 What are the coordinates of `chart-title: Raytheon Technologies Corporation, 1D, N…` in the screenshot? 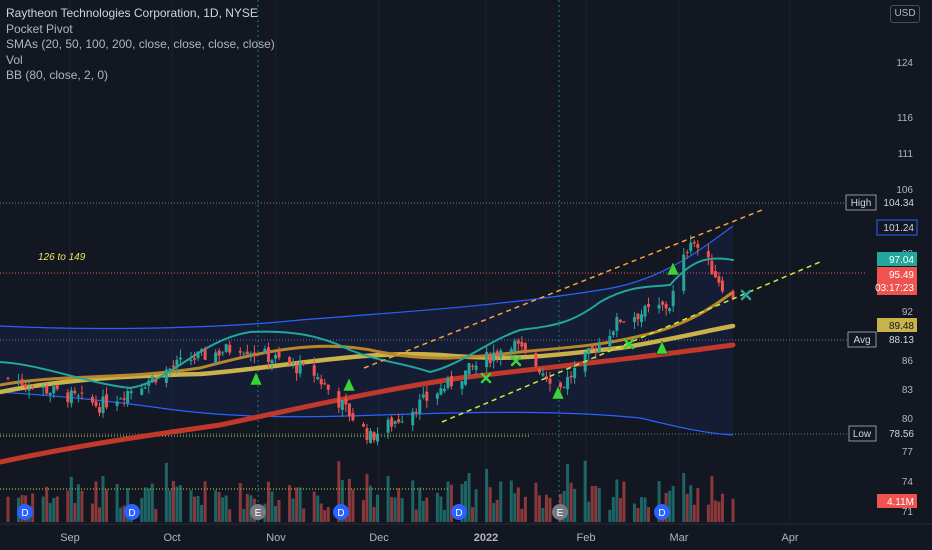 It's located at (132, 13).